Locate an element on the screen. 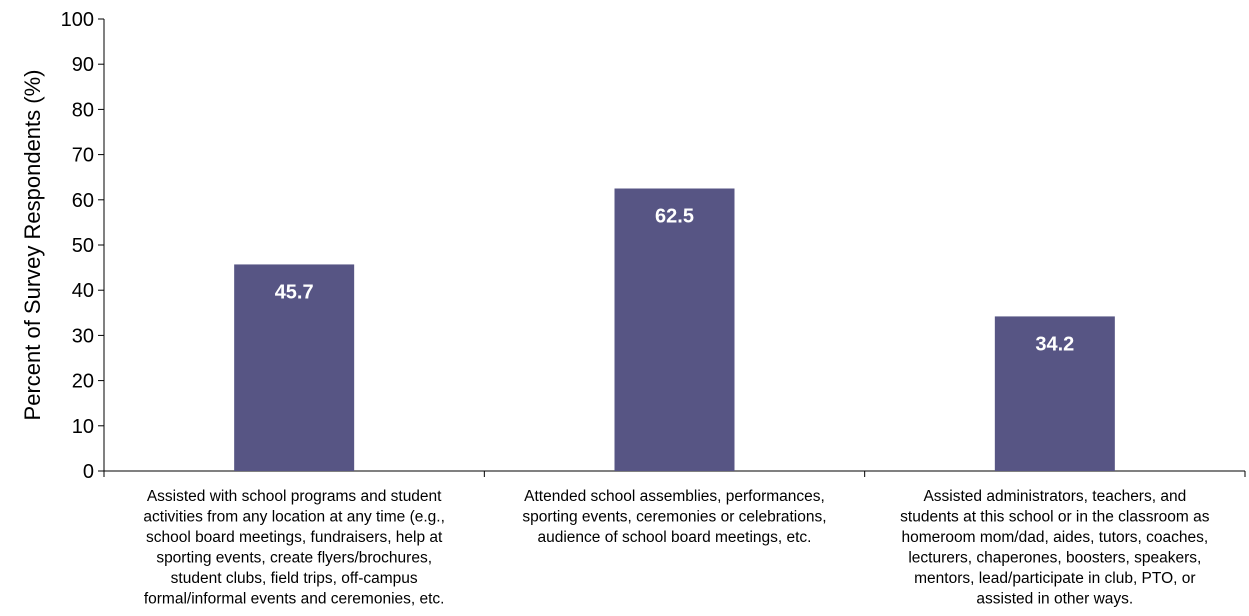 The image size is (1249, 616). y-tick-label: 10 is located at coordinates (83, 427).